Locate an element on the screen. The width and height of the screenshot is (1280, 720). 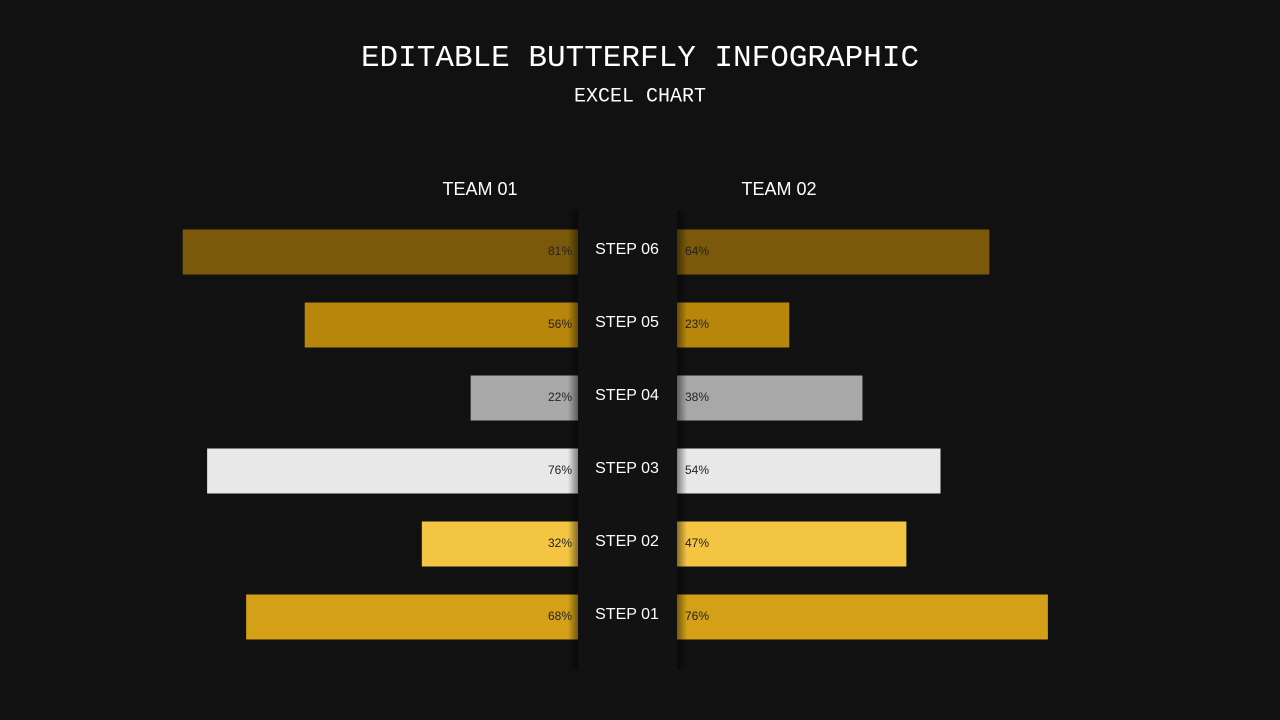
value-label: 68% is located at coordinates (560, 616).